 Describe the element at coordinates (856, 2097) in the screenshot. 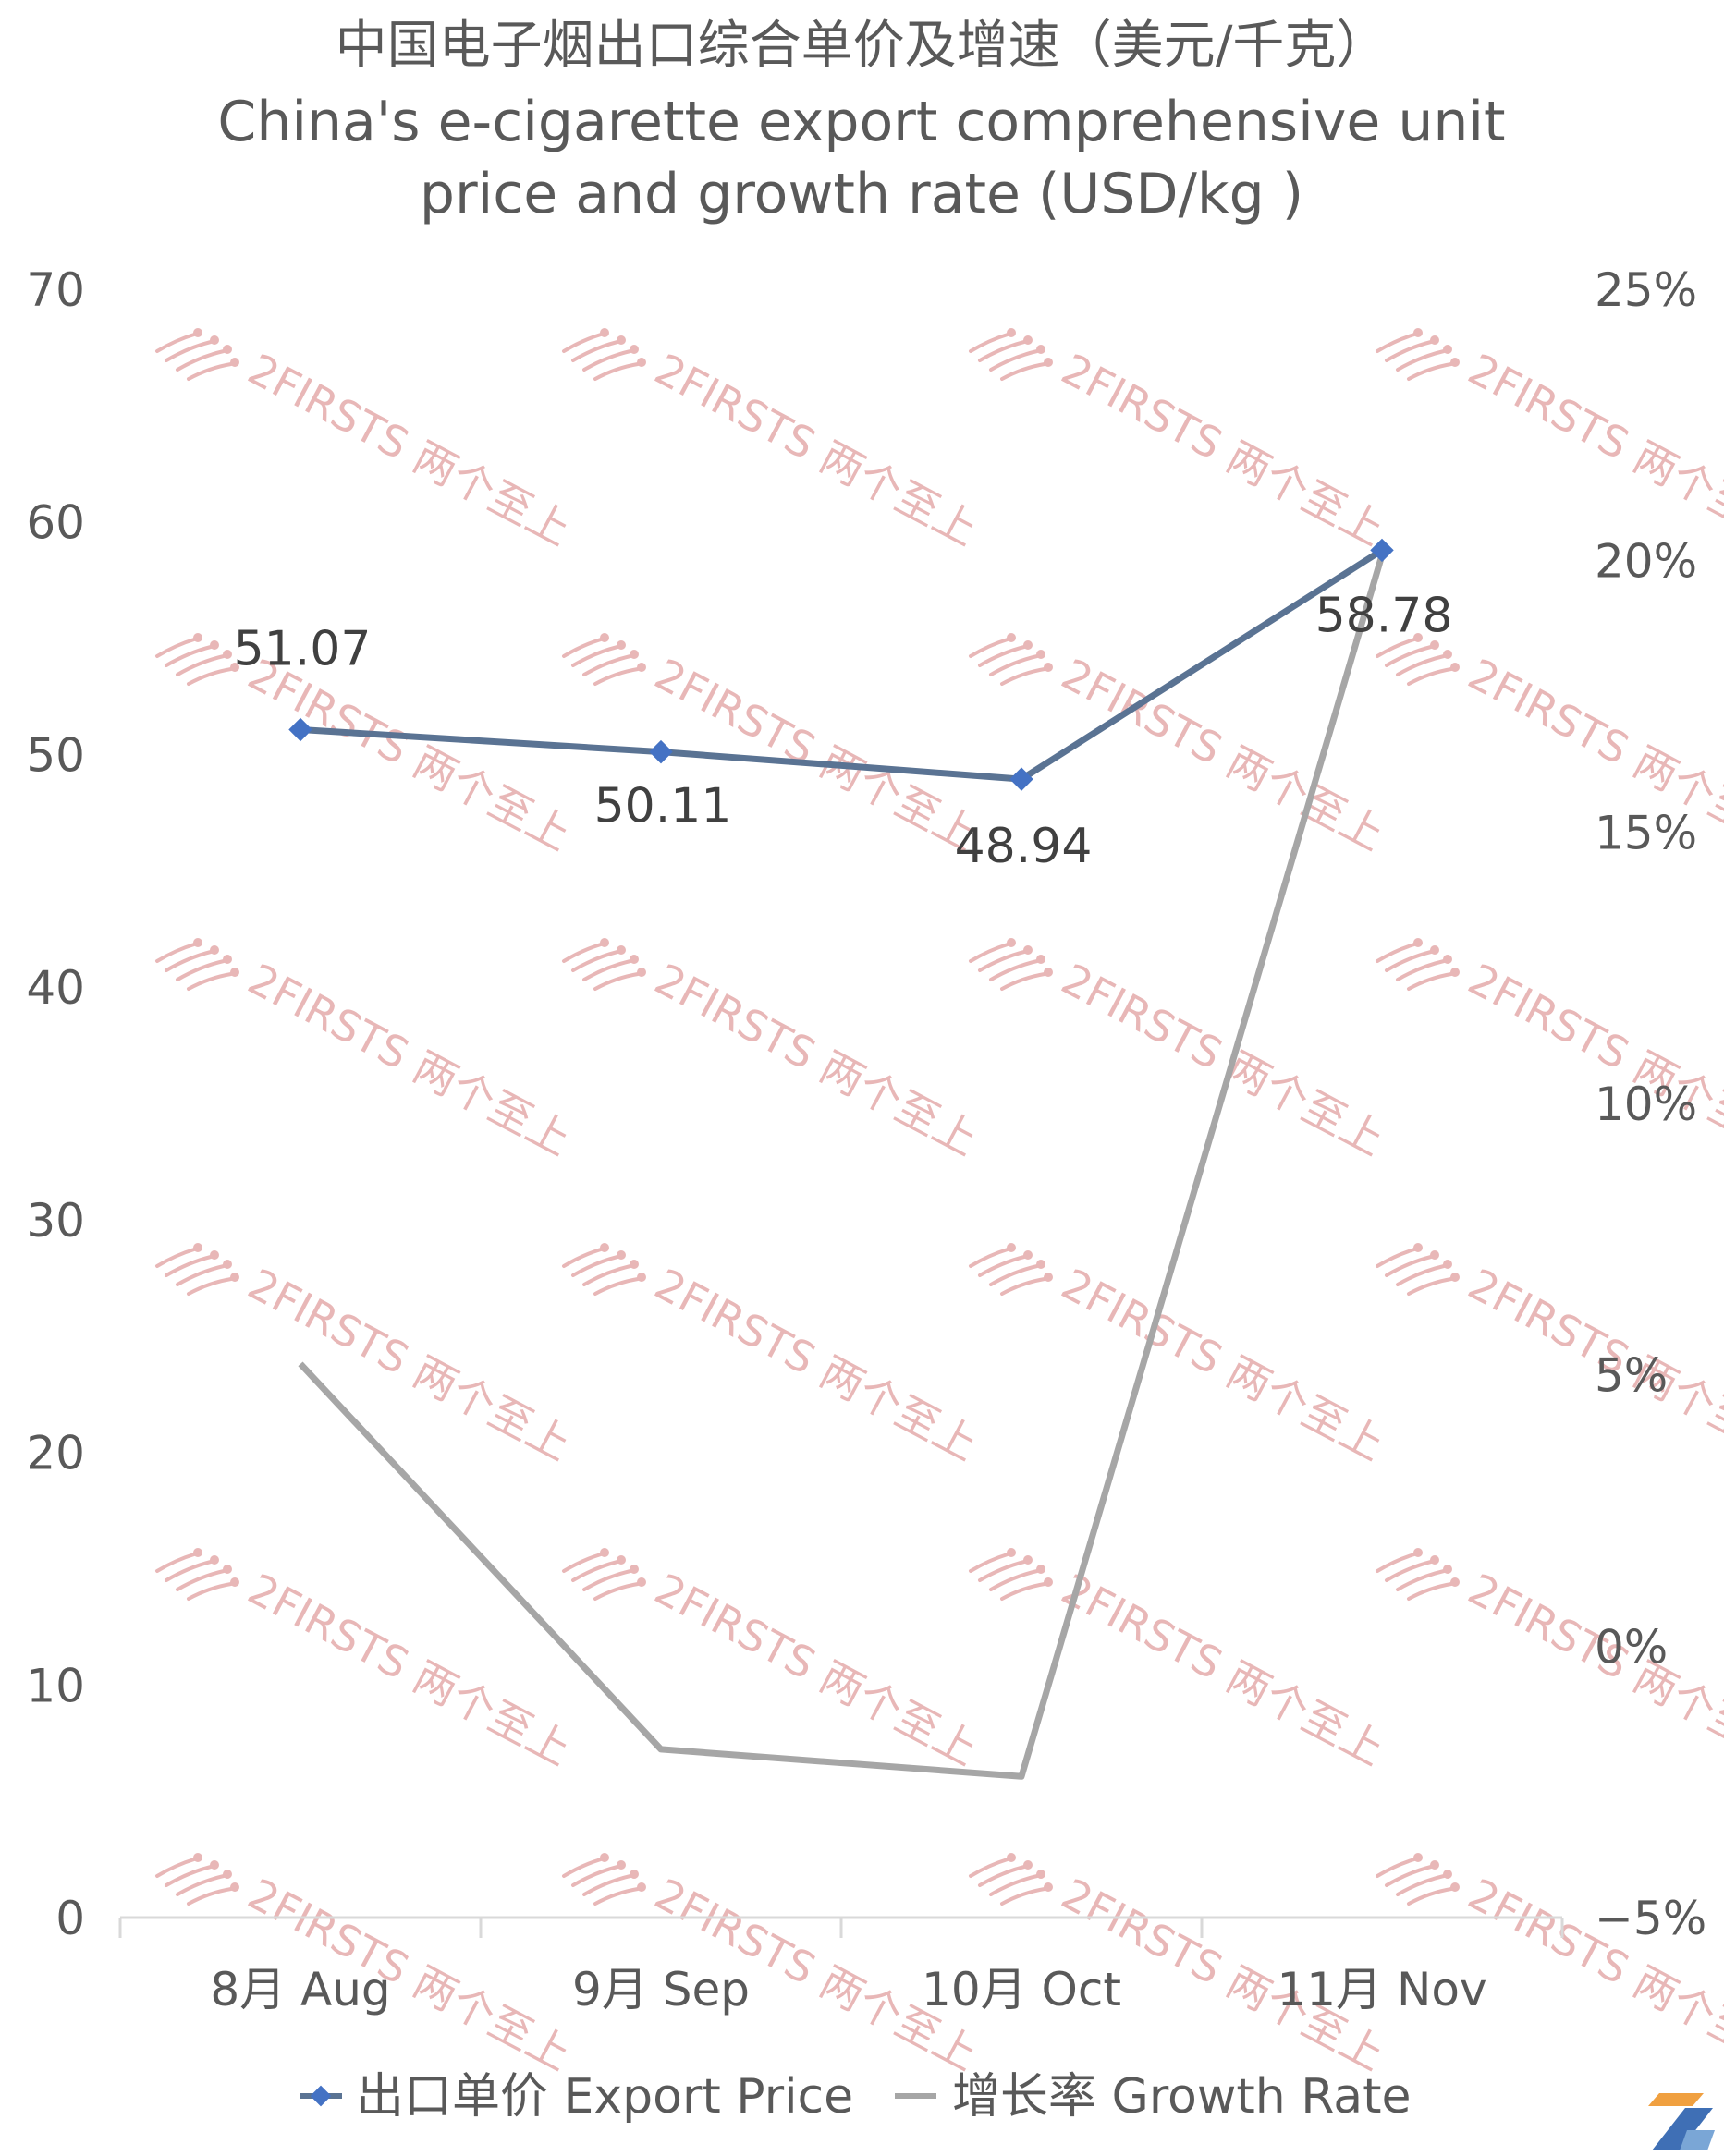

I see `legend: 出口单价 Export Price 增长率 Growth Rate` at that location.